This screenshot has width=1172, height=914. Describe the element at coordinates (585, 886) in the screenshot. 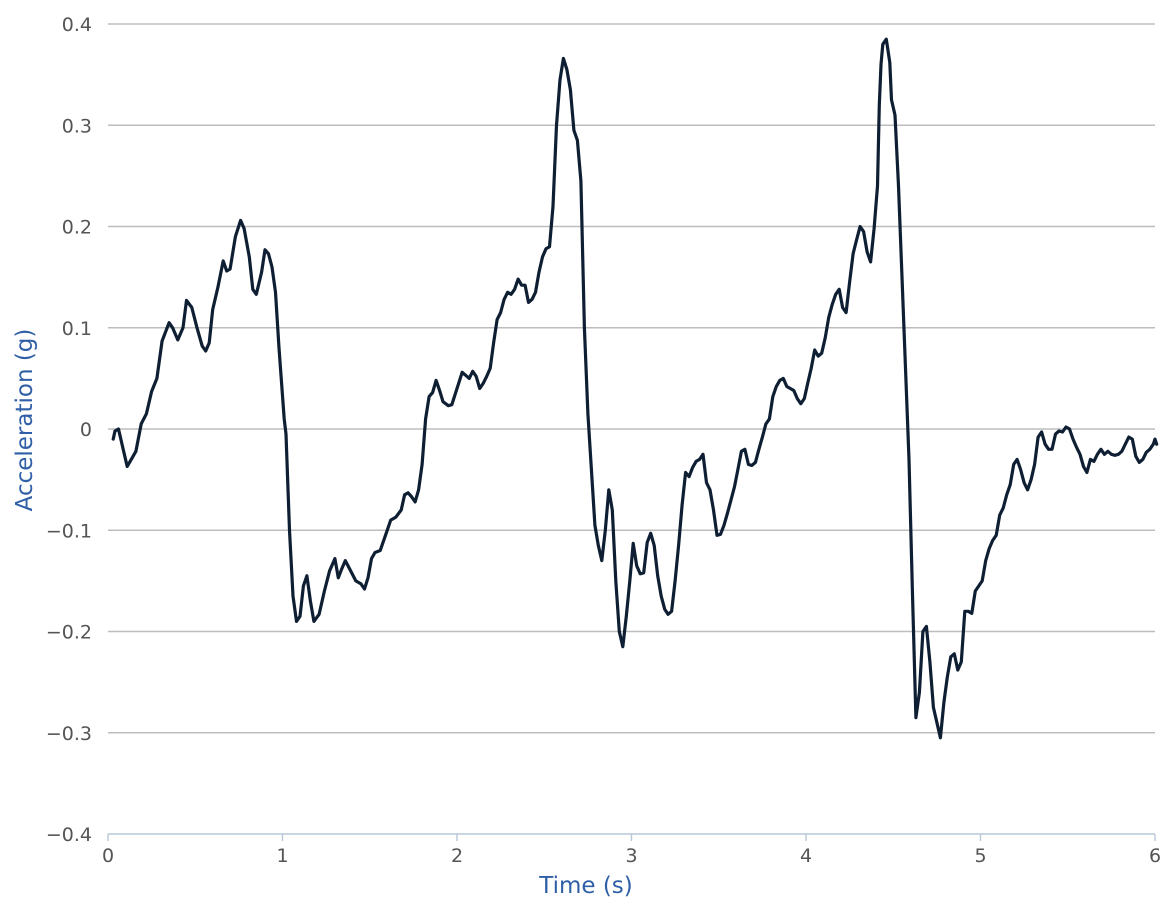

I see `x-axis-title: Time (s)` at that location.